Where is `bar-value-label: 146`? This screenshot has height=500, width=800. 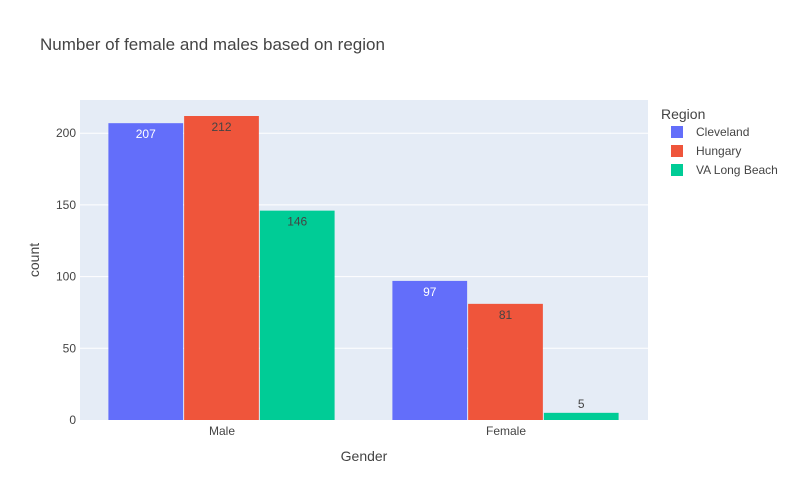
bar-value-label: 146 is located at coordinates (297, 222).